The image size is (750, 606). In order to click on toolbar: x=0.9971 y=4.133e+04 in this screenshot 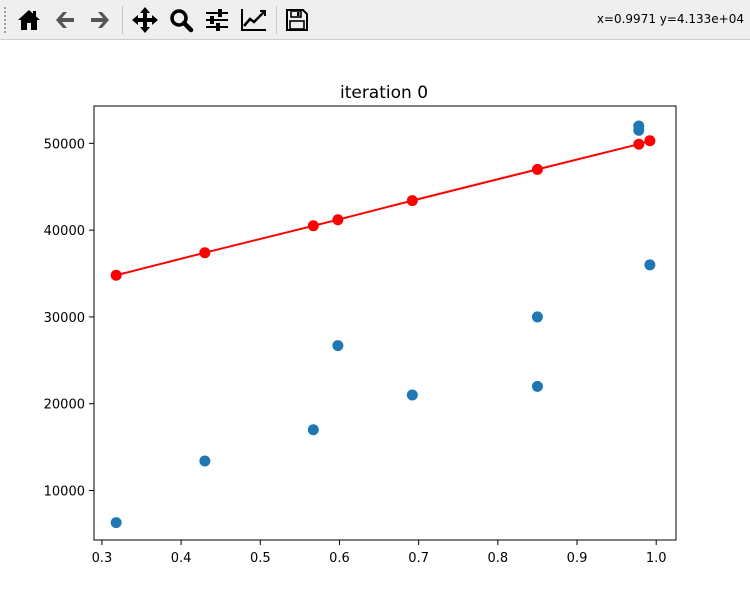, I will do `click(375, 20)`.